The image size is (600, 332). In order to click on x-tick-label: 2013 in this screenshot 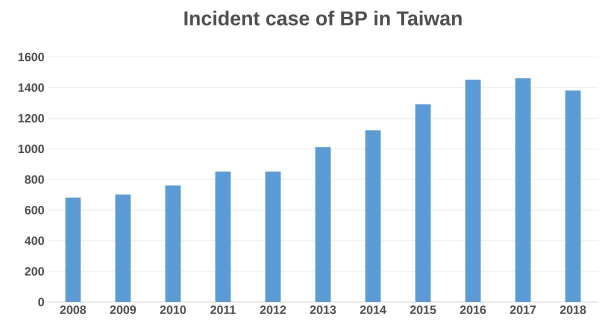, I will do `click(323, 310)`.